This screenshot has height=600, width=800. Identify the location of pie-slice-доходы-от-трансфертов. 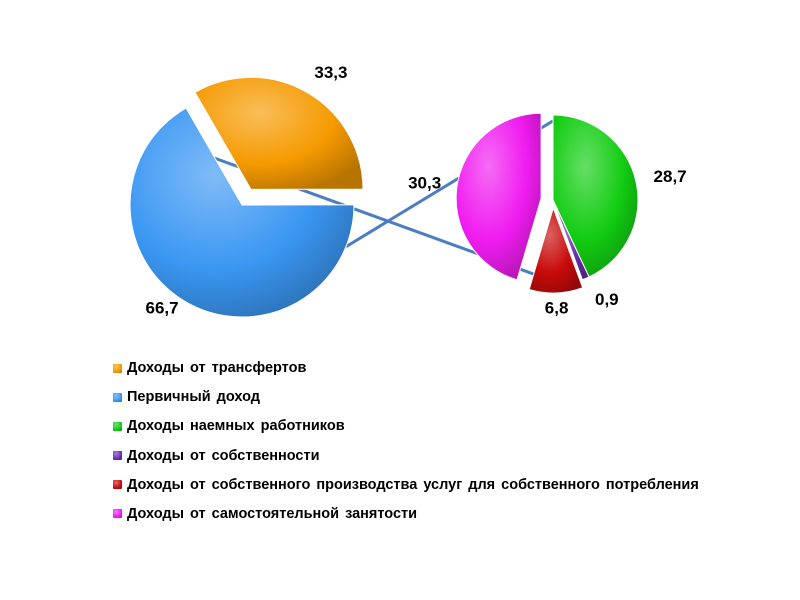
(279, 133).